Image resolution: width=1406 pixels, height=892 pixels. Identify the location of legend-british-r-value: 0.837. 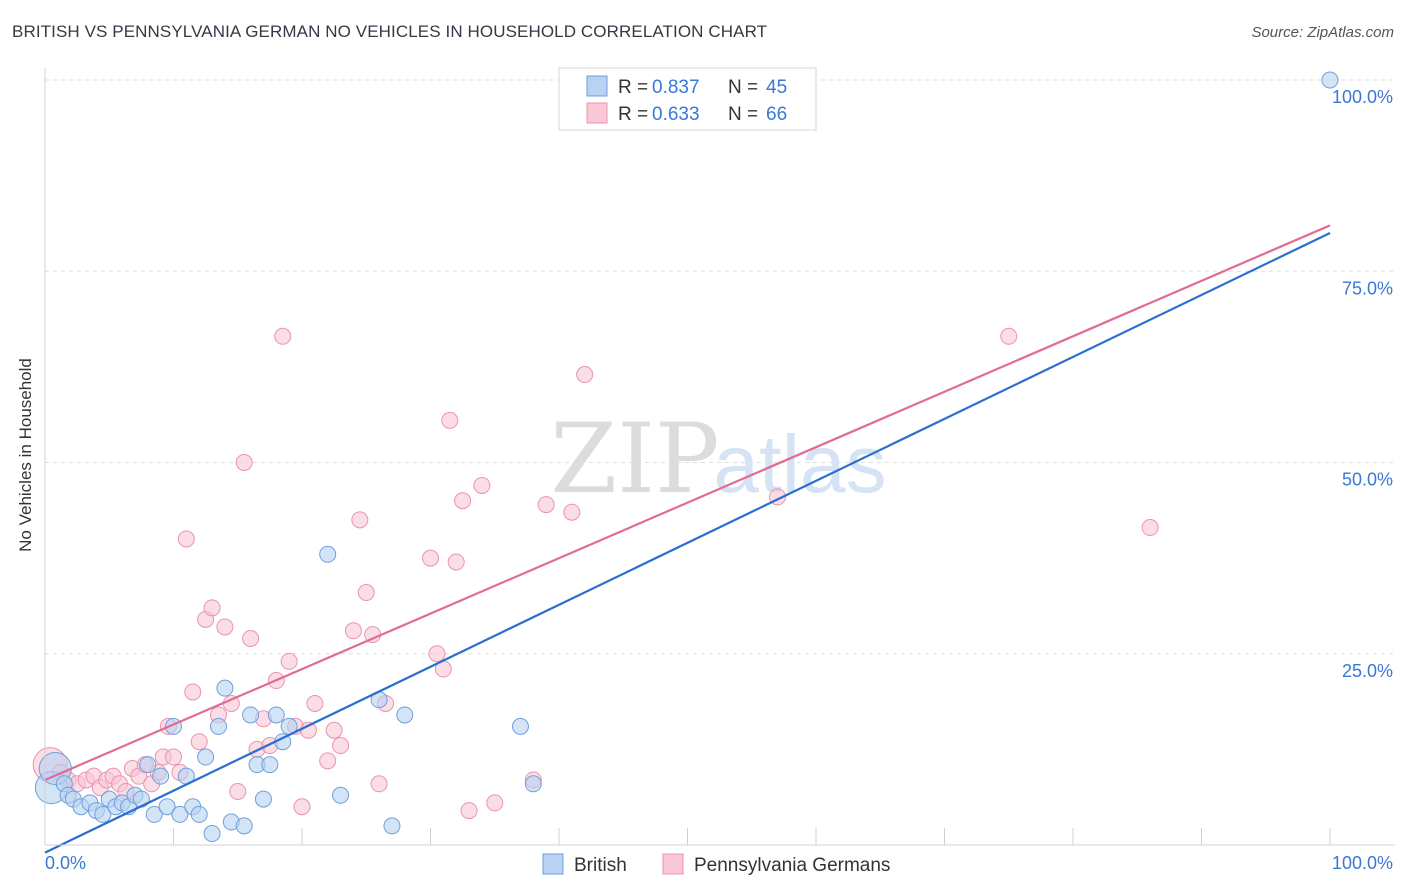
(676, 87).